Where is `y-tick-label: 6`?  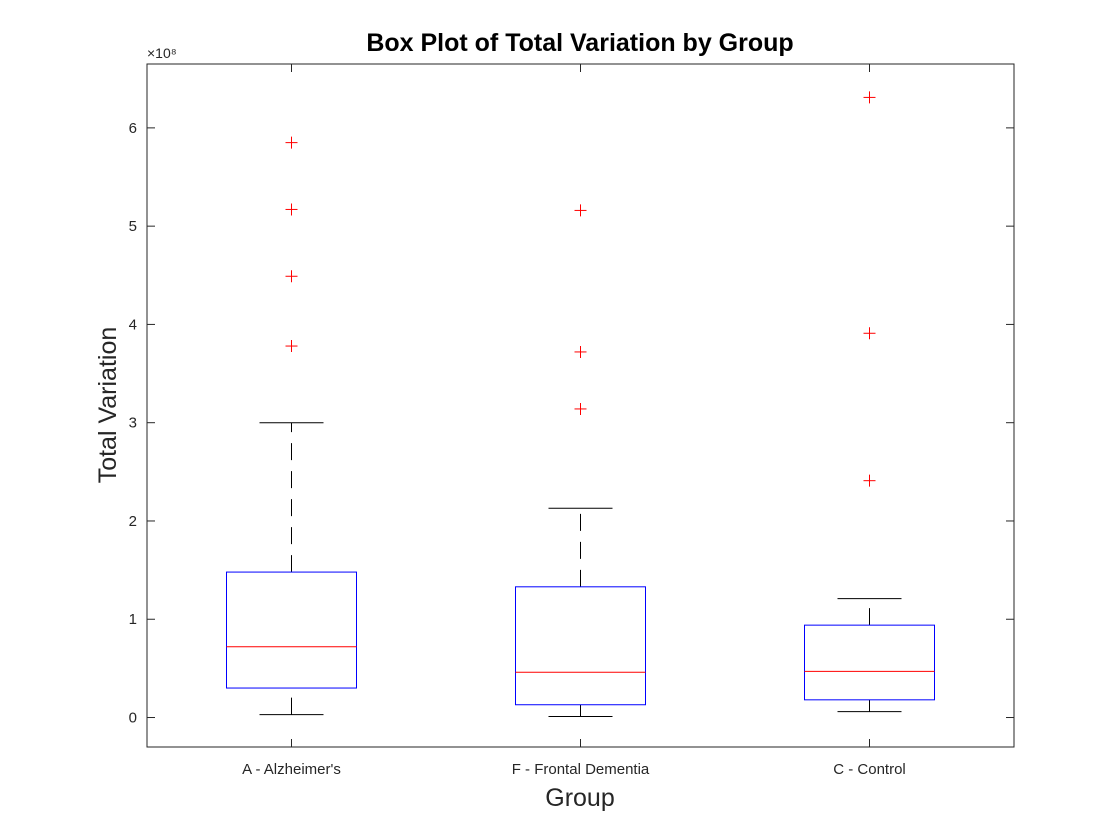
y-tick-label: 6 is located at coordinates (133, 128).